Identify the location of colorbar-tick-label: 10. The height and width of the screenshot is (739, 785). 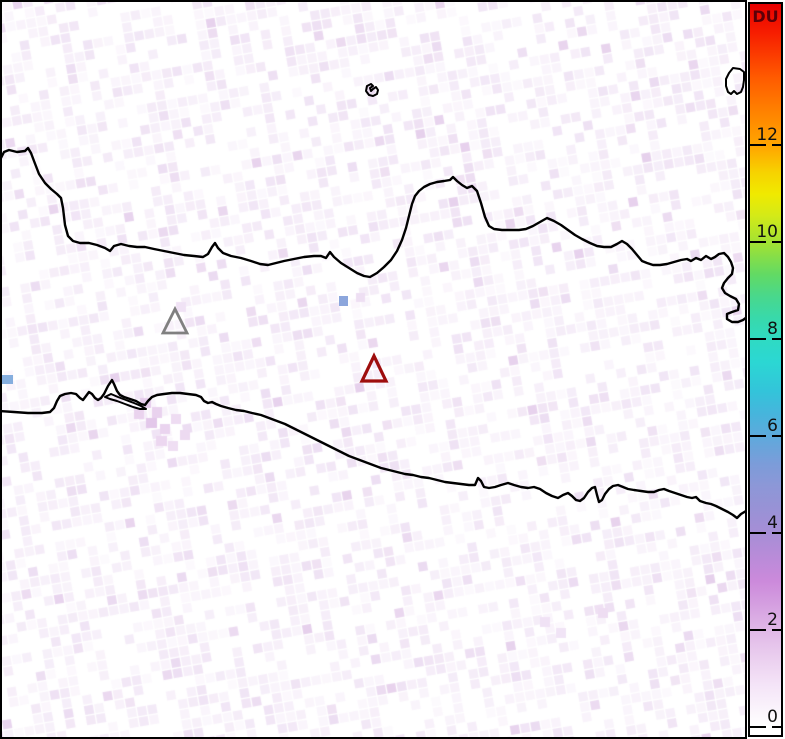
(767, 232).